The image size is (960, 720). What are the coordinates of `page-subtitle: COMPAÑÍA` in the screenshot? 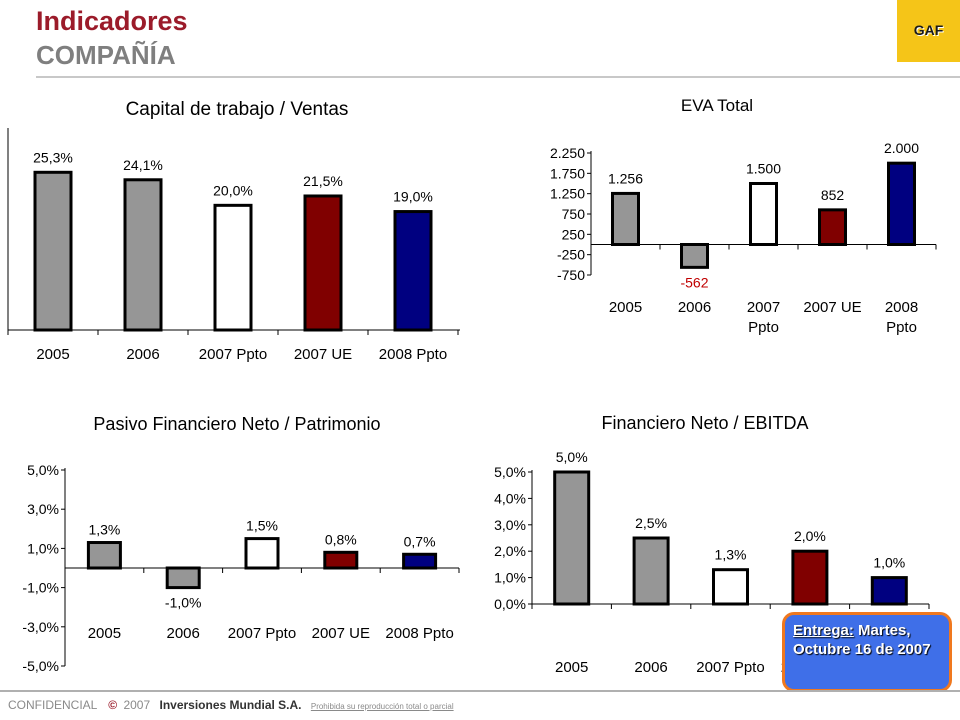 It's located at (106, 55).